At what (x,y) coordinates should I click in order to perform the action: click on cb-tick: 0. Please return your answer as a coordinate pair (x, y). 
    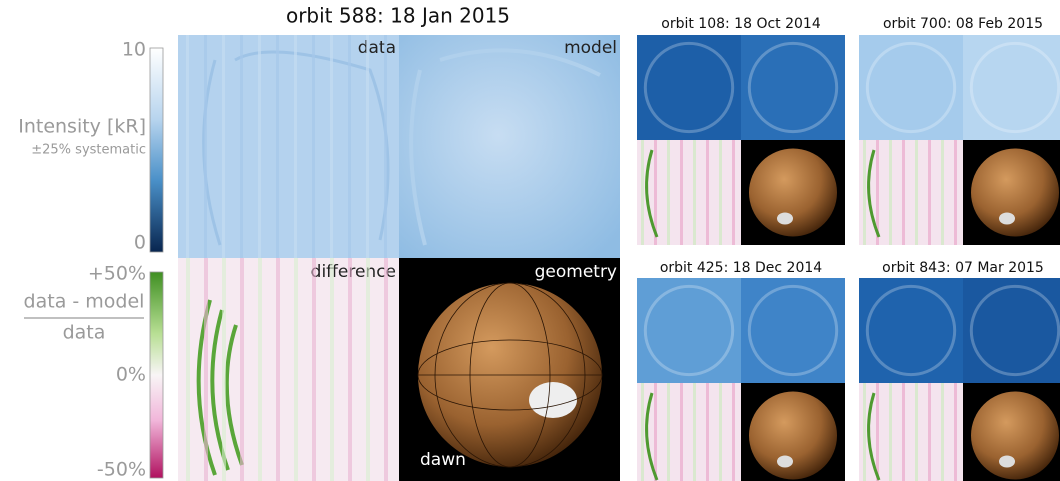
    Looking at the image, I should click on (140, 243).